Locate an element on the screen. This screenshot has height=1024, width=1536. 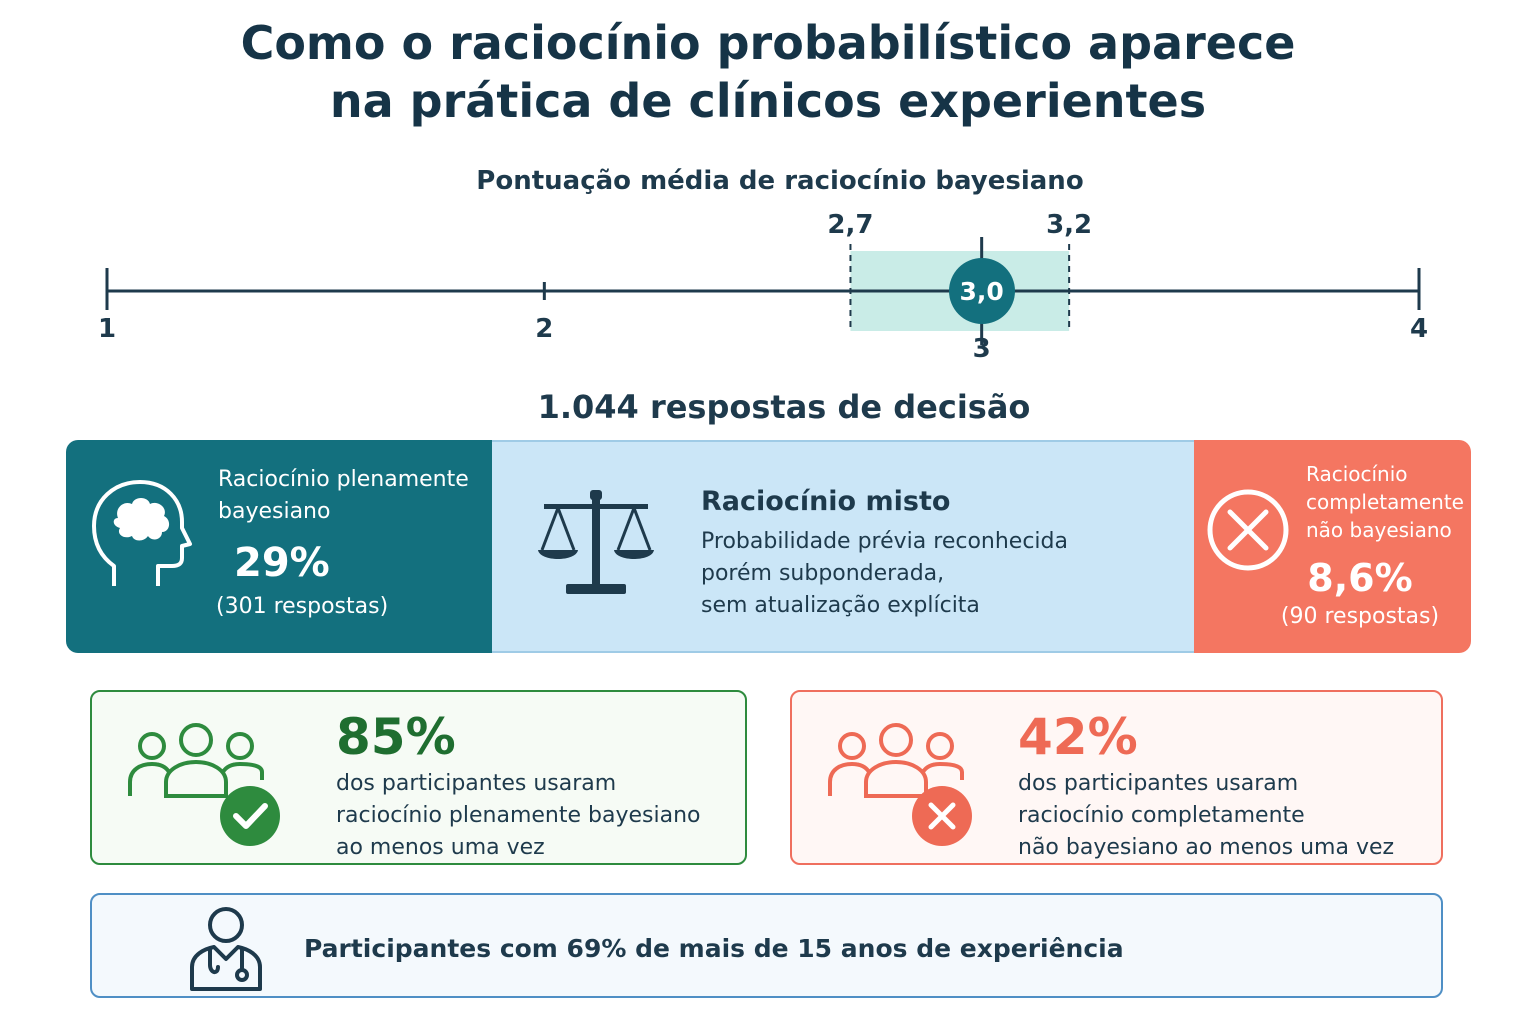
non-bayesian-participants-line: não bayesiano ao menos uma vez is located at coordinates (1206, 847).